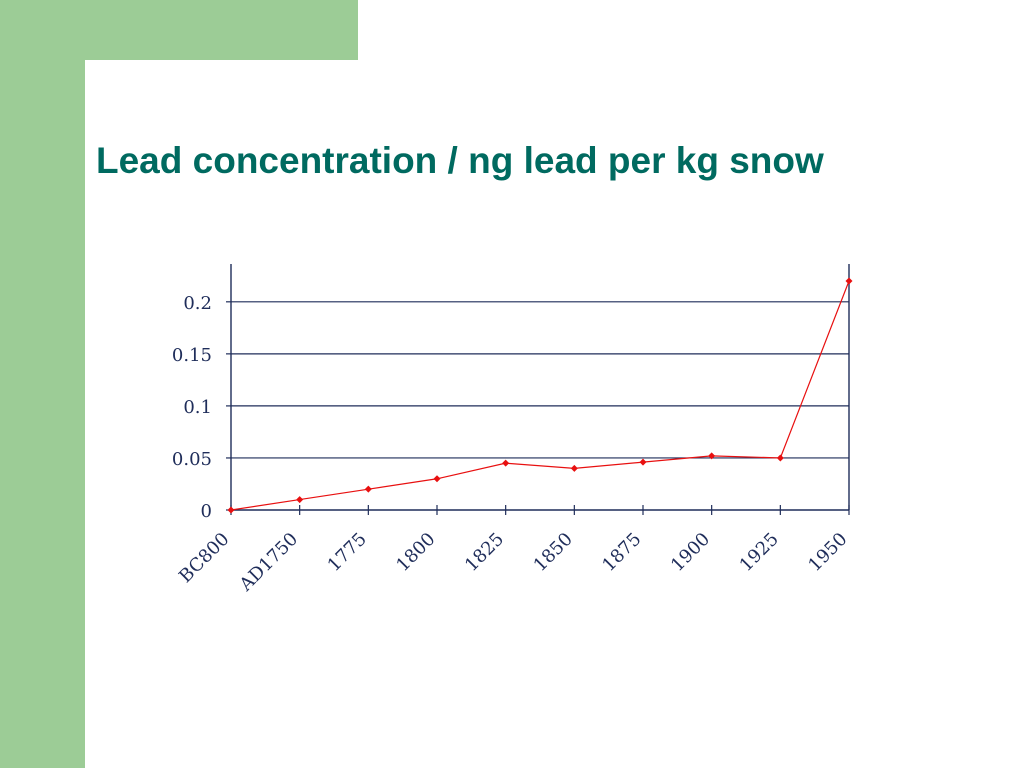 Image resolution: width=1024 pixels, height=768 pixels. What do you see at coordinates (197, 303) in the screenshot?
I see `y-tick-label: 0.2` at bounding box center [197, 303].